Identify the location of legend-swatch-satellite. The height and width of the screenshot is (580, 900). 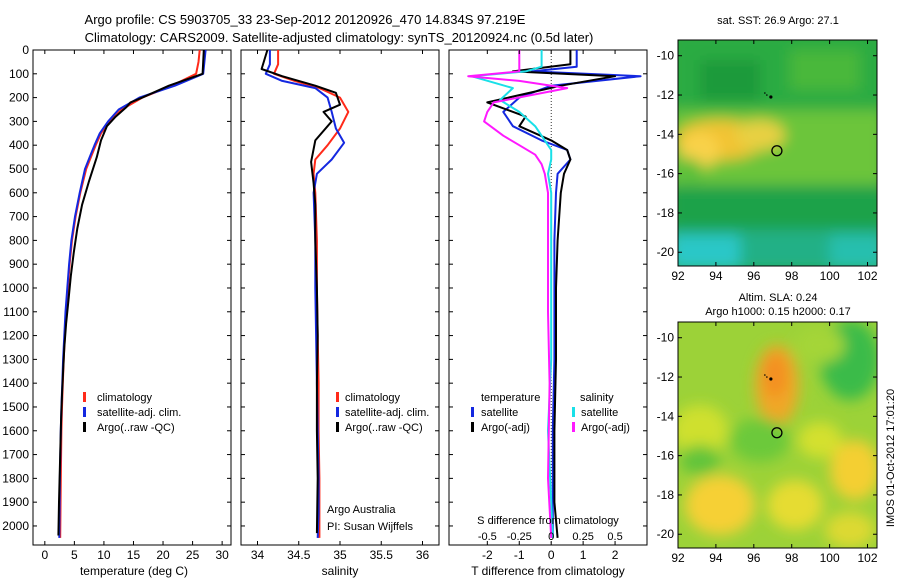
(337, 412).